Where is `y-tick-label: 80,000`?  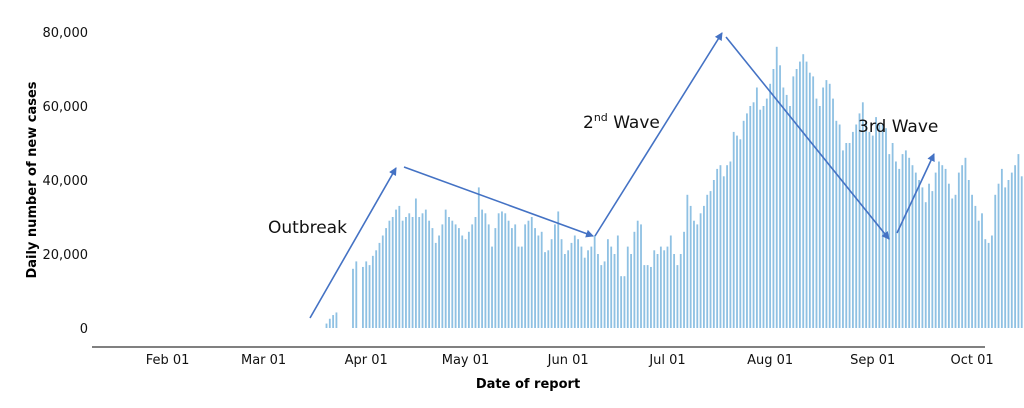
y-tick-label: 80,000 is located at coordinates (66, 33).